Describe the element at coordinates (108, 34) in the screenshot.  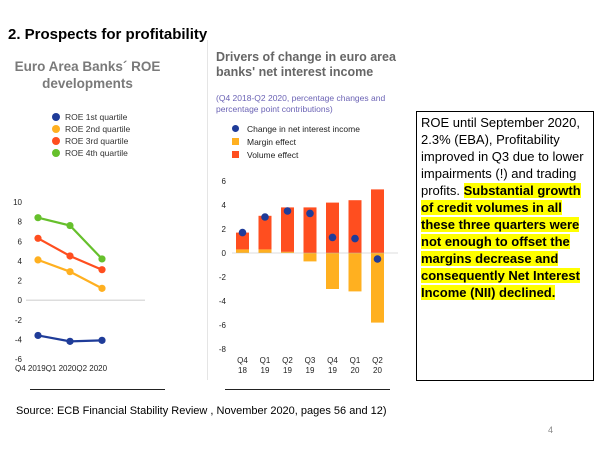
I see `slide-title: 2. Prospects for profitability` at that location.